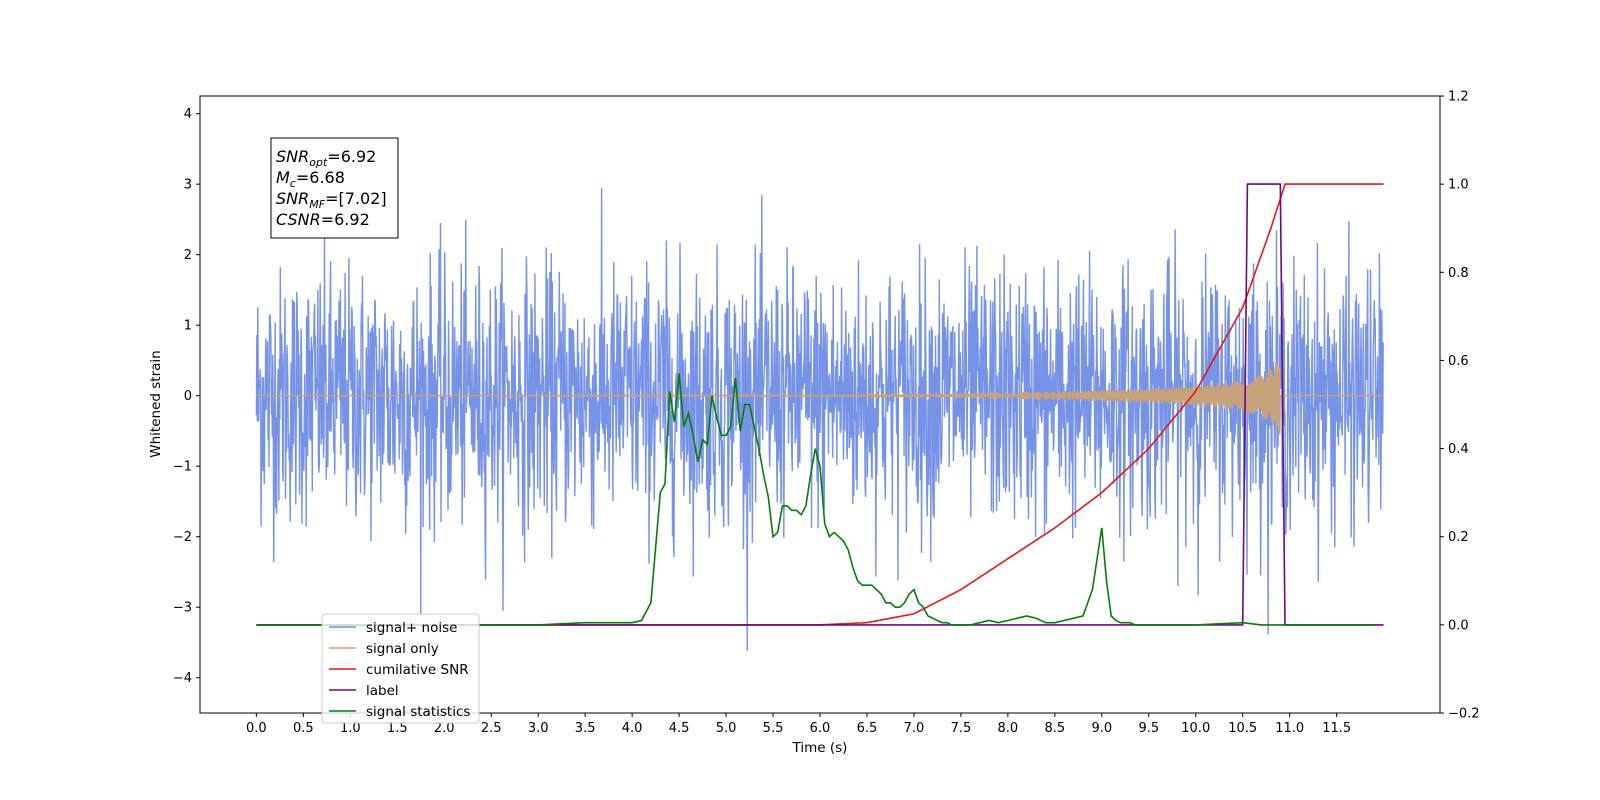  I want to click on x-tick-label: 6.5, so click(867, 728).